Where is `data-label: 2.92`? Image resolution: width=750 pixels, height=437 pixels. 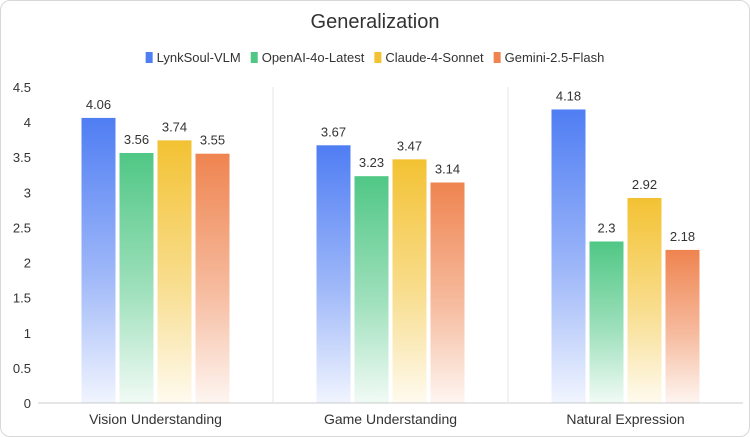
data-label: 2.92 is located at coordinates (644, 184).